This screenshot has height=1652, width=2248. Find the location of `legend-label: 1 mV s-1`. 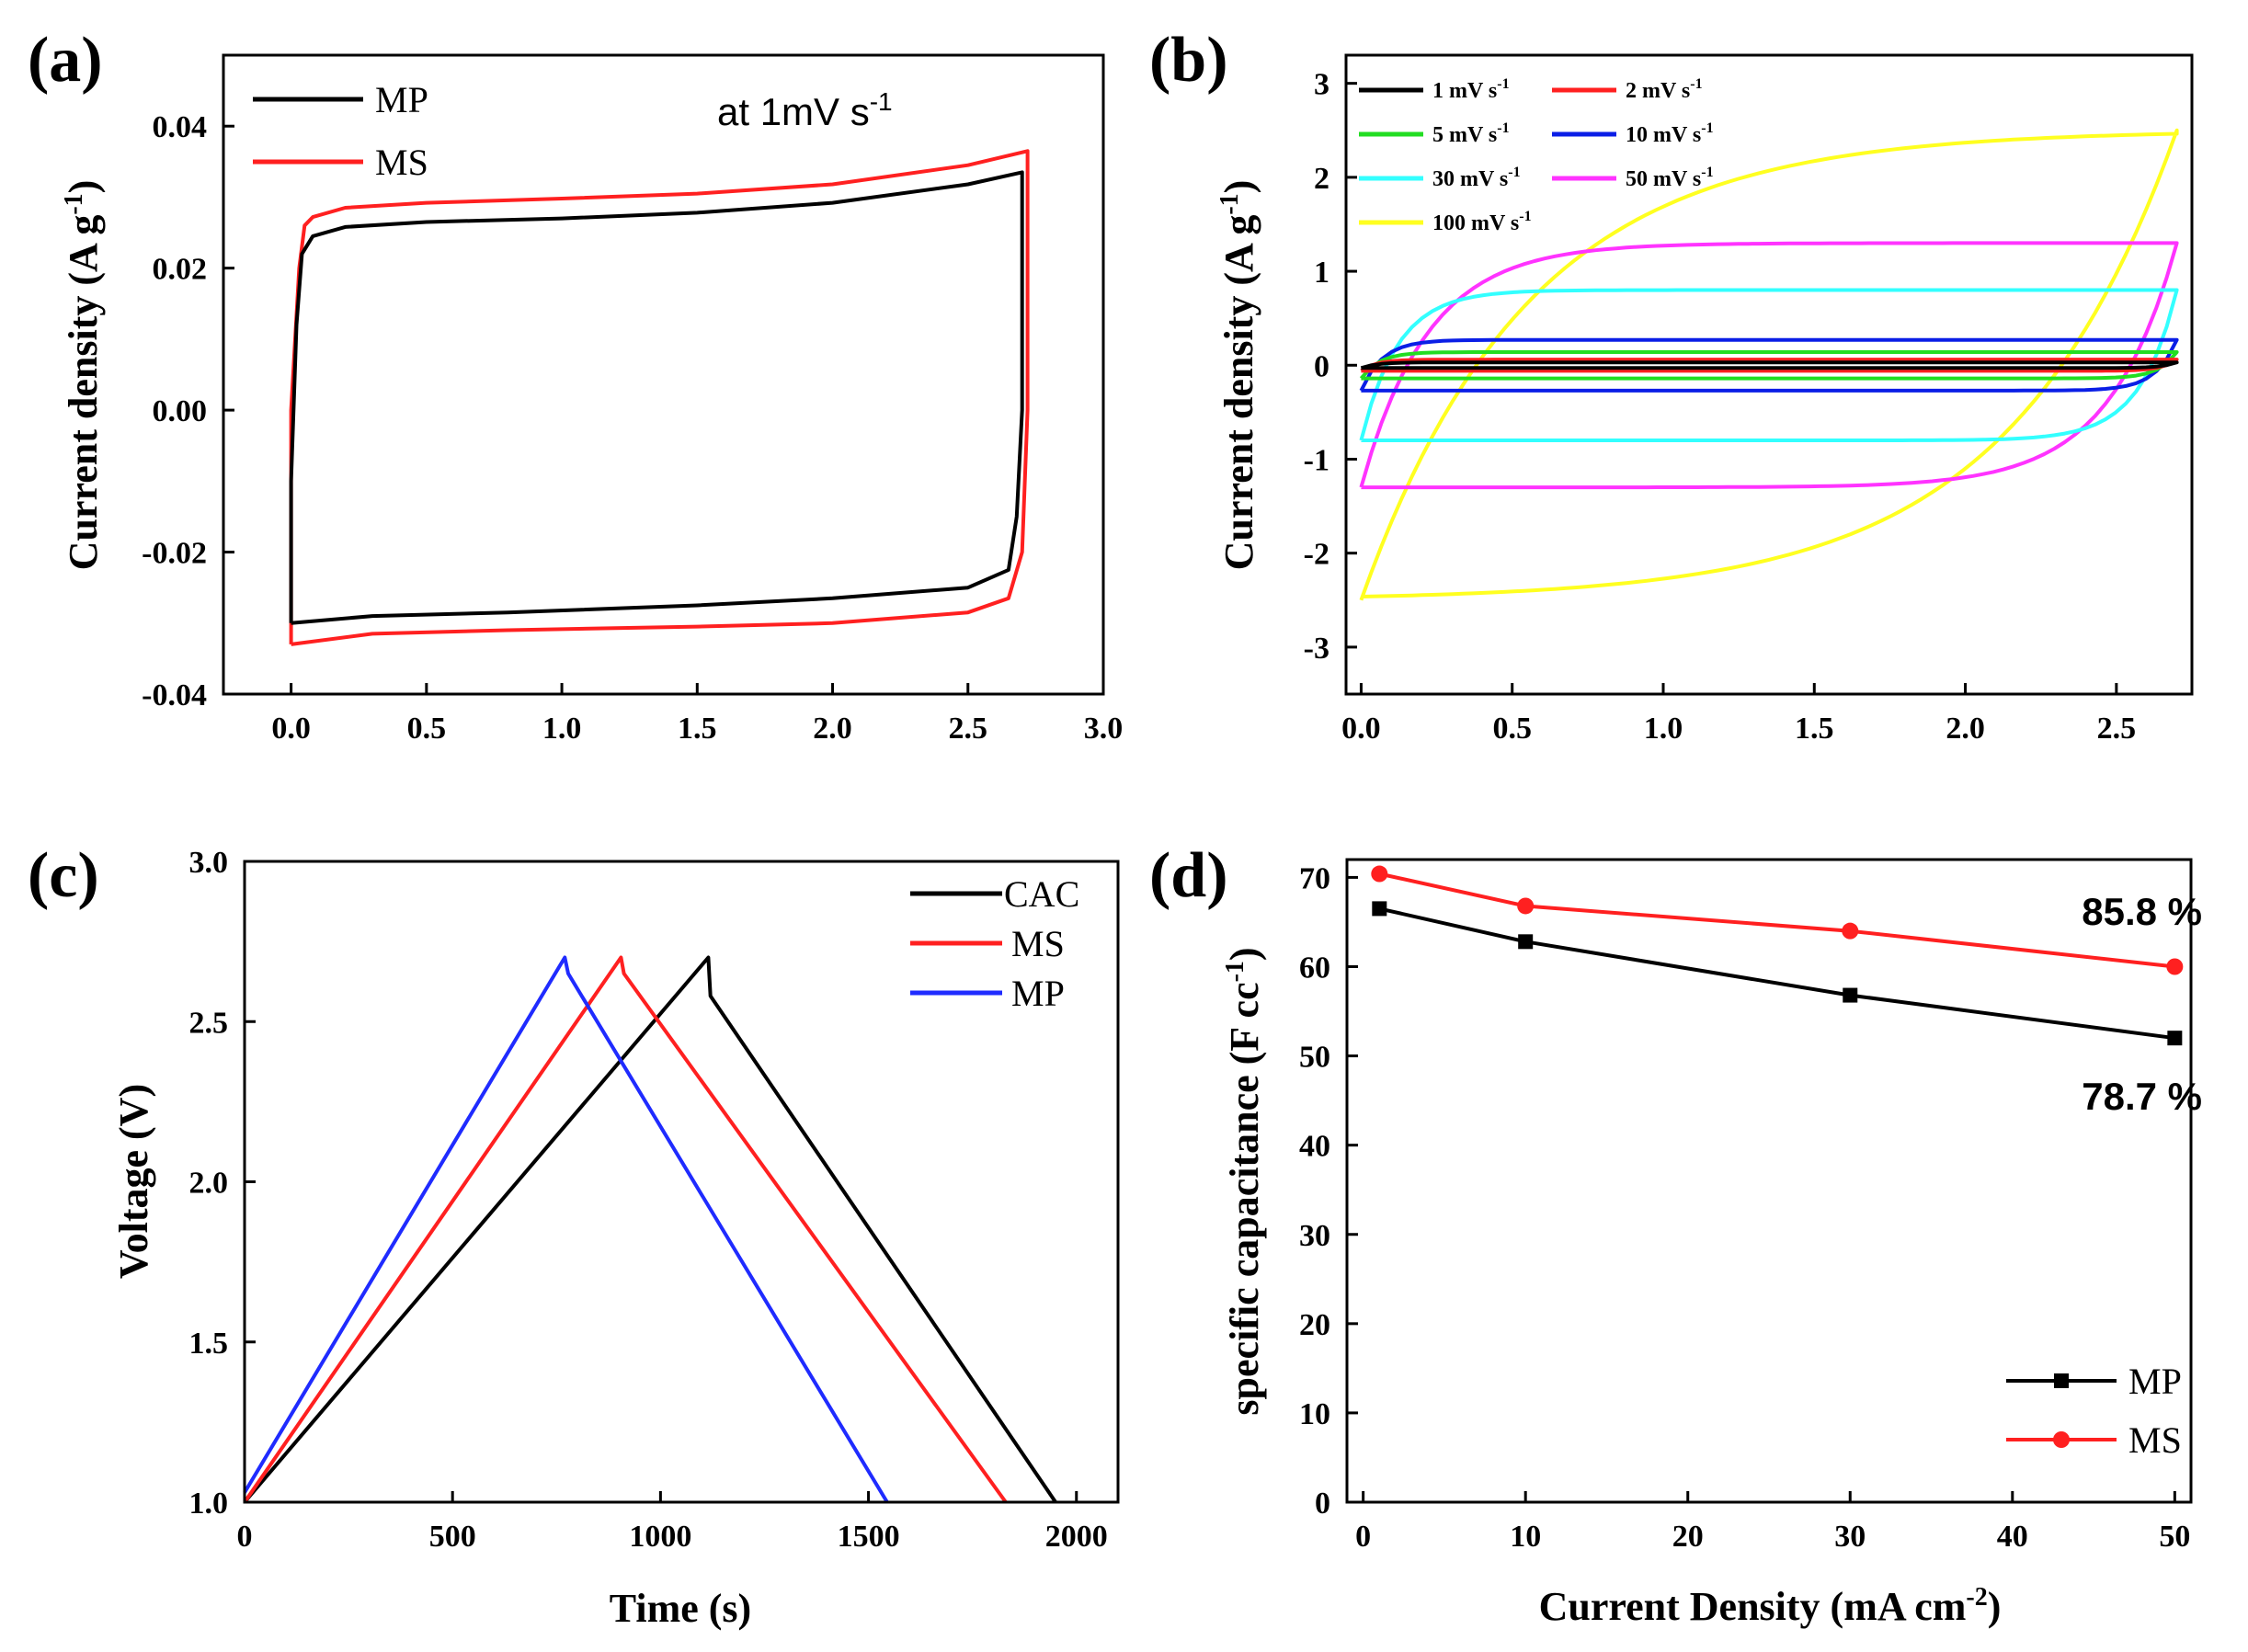

legend-label: 1 mV s-1 is located at coordinates (1471, 90).